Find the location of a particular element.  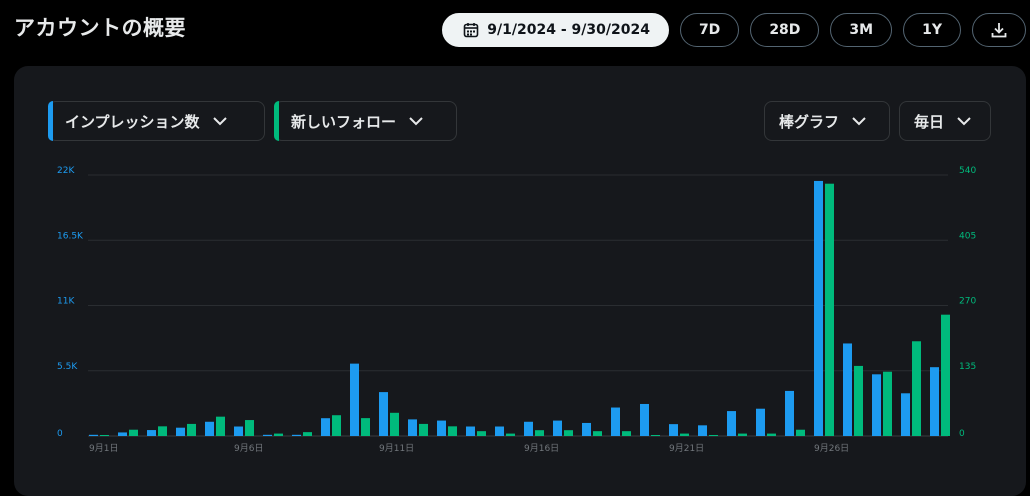

range-3m-button: 3M is located at coordinates (861, 30).